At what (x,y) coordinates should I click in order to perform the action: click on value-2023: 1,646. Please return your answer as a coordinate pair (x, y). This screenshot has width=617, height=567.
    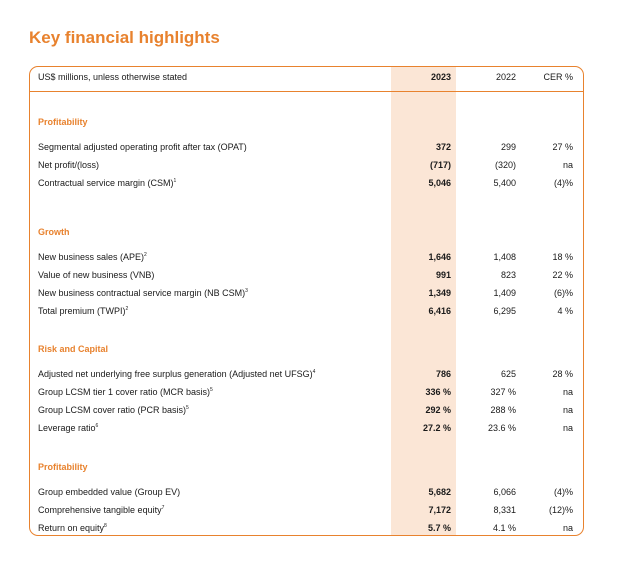
    Looking at the image, I should click on (439, 257).